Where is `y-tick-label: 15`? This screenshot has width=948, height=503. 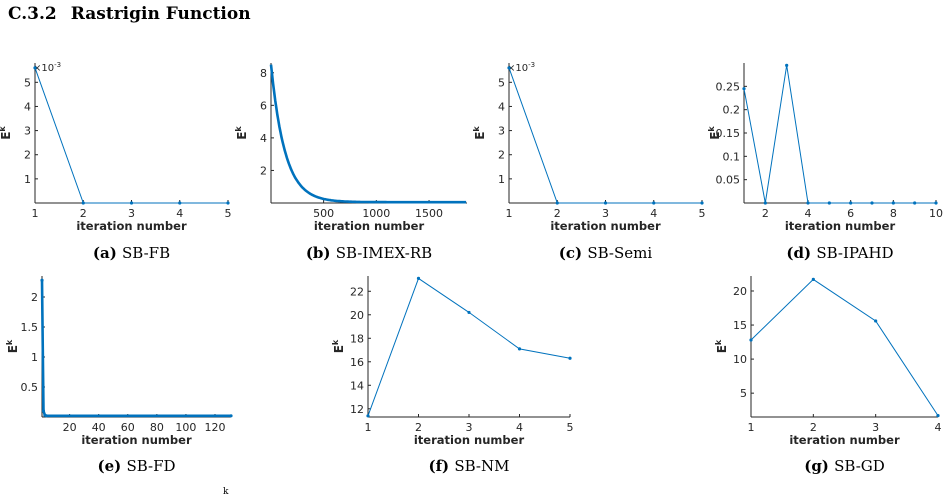
y-tick-label: 15 is located at coordinates (740, 325).